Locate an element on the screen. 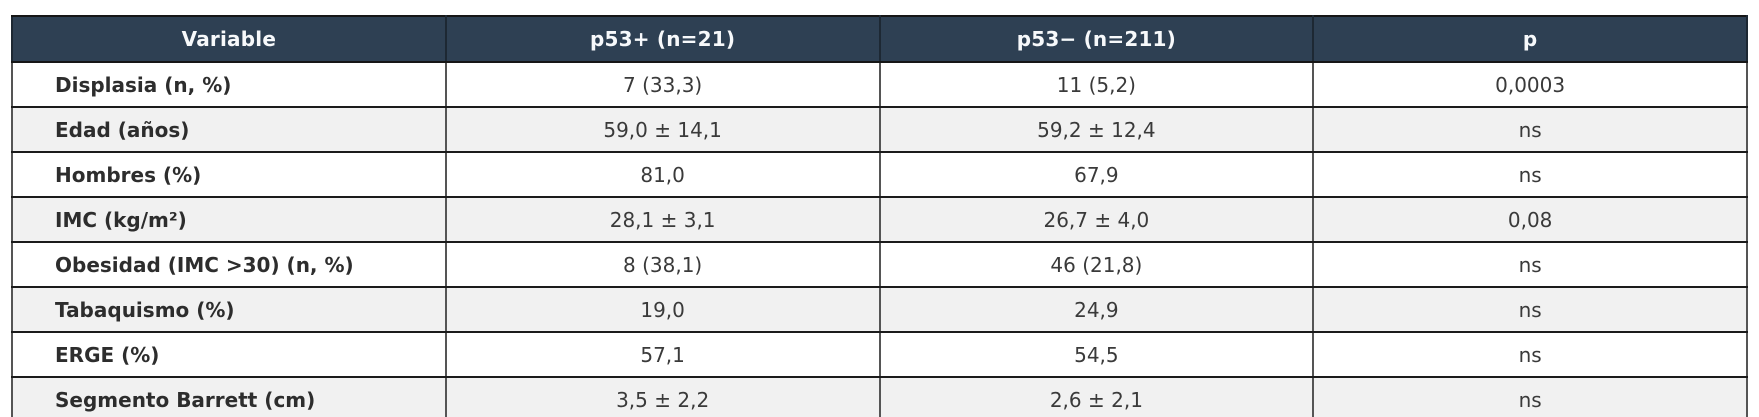 The width and height of the screenshot is (1759, 417). cell-p53-negative: 2,6 ± 2,1 is located at coordinates (1096, 396).